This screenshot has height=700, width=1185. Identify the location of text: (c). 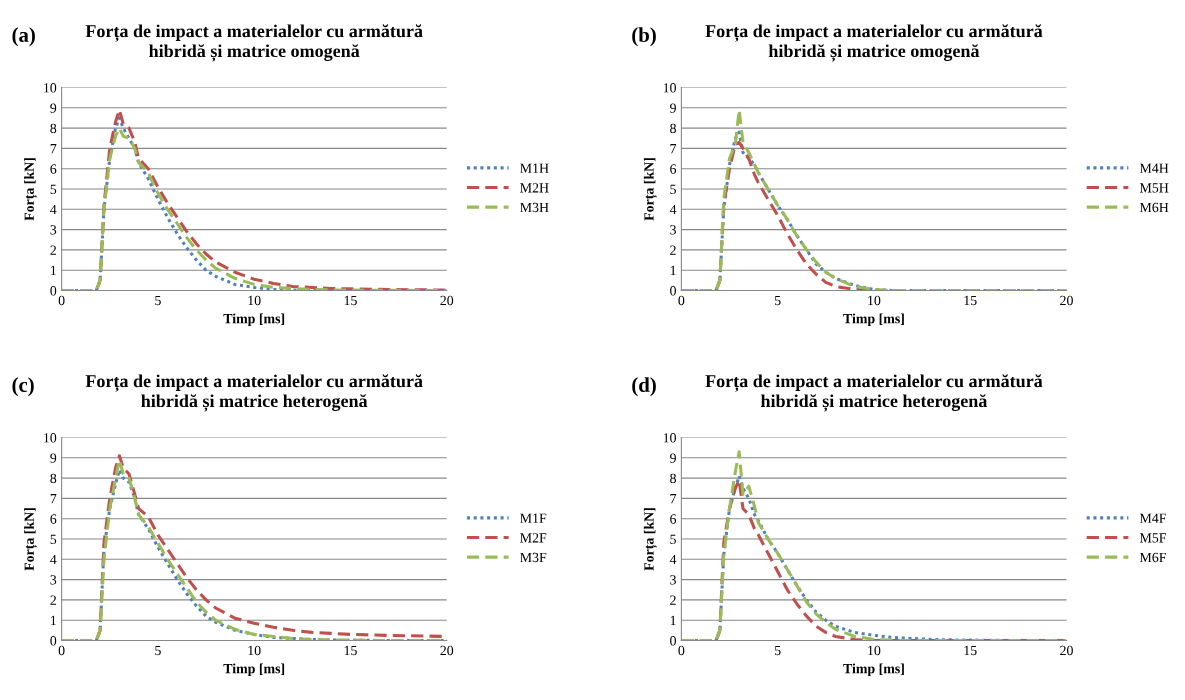
(23, 387).